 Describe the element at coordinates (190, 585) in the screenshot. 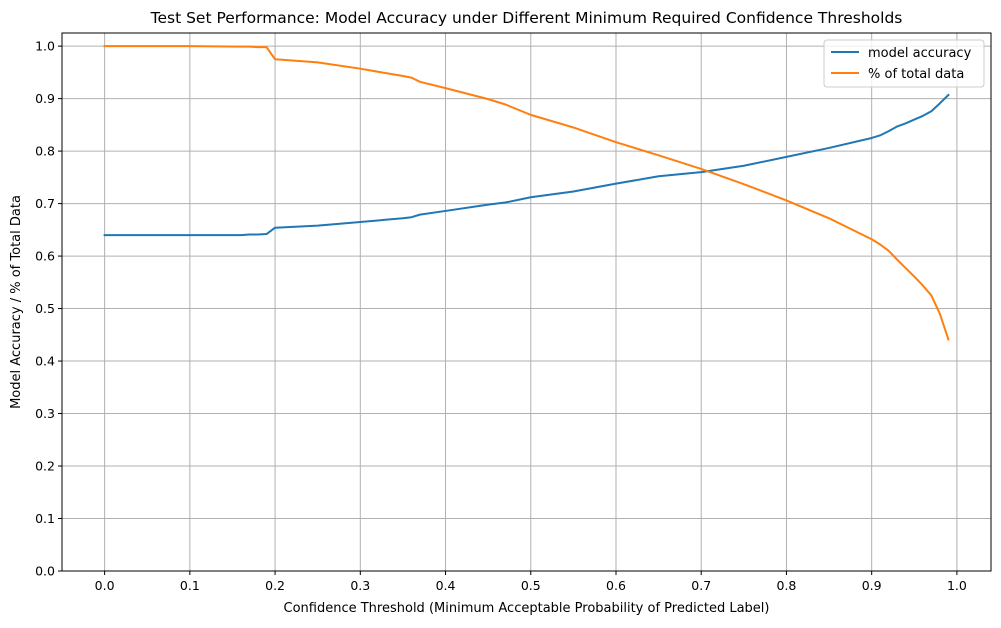

I see `x-tick-label: 0.1` at that location.